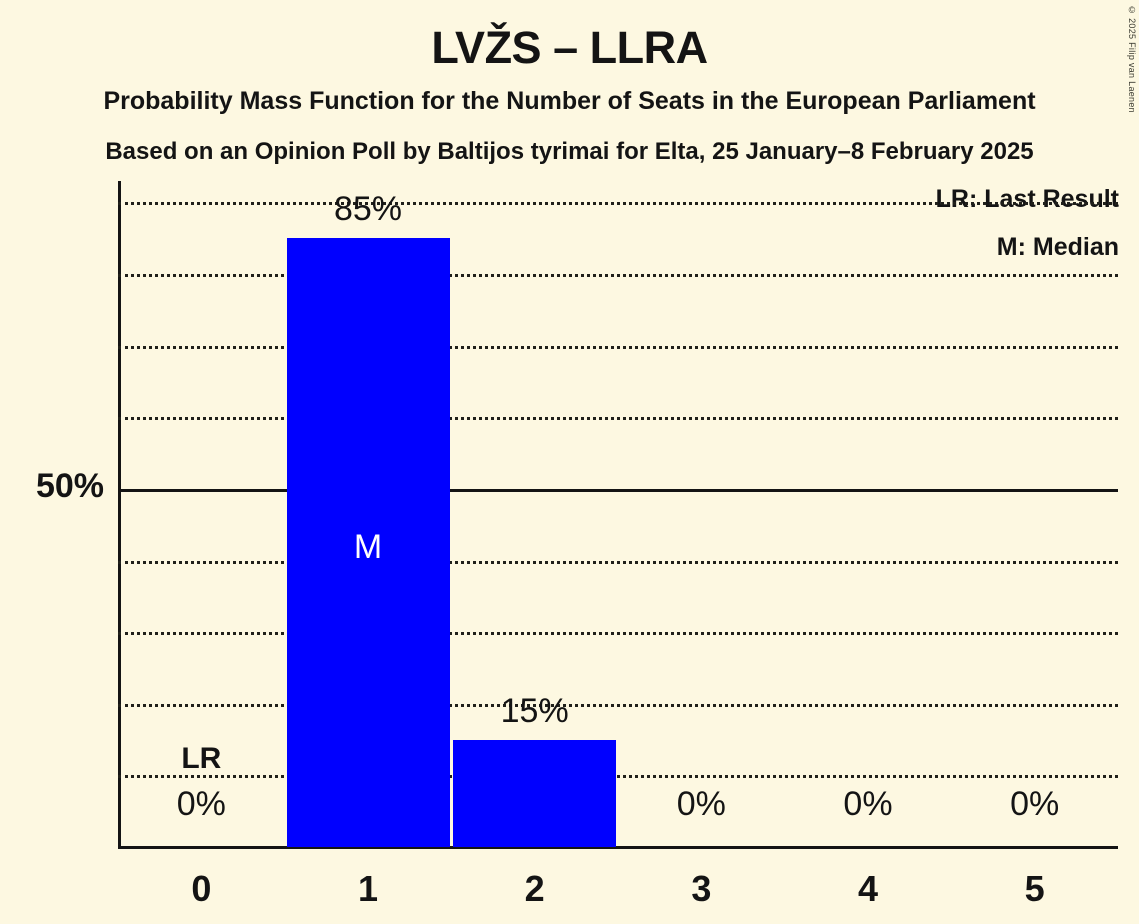 The width and height of the screenshot is (1139, 924). Describe the element at coordinates (868, 804) in the screenshot. I see `value-label-4: 0%` at that location.